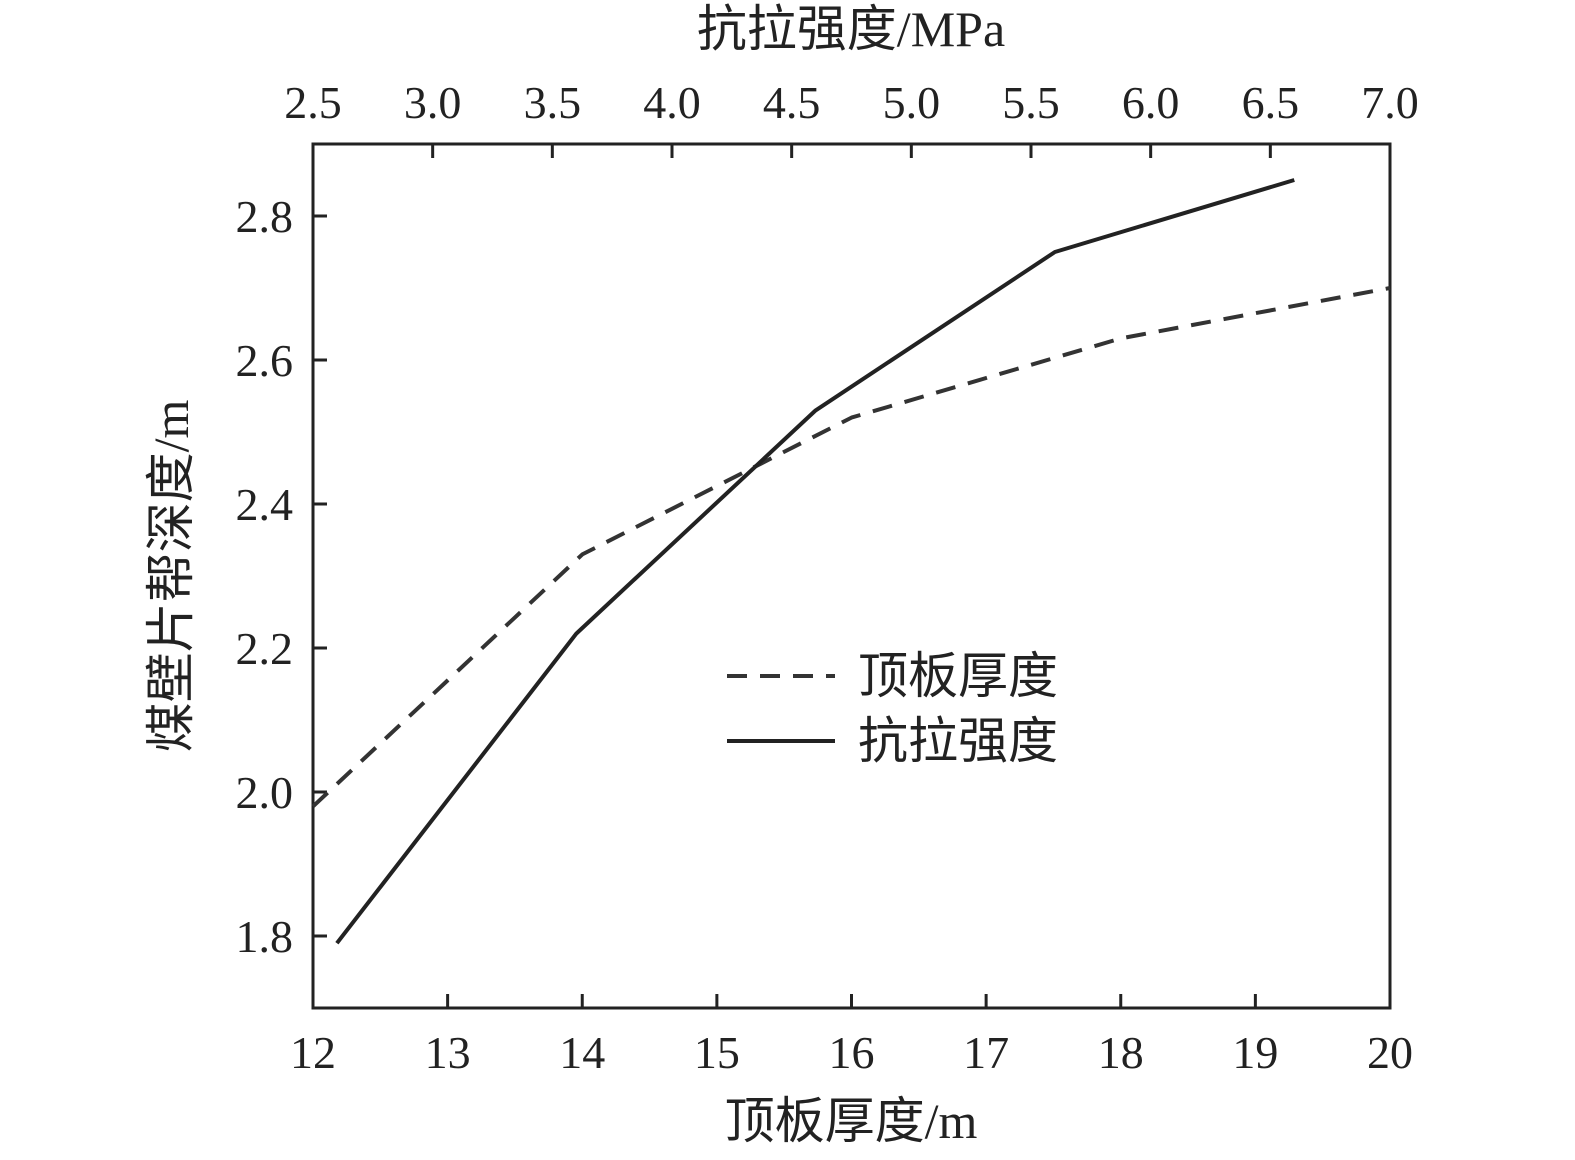 The image size is (1575, 1160). I want to click on y-tick-label: 2.2, so click(265, 648).